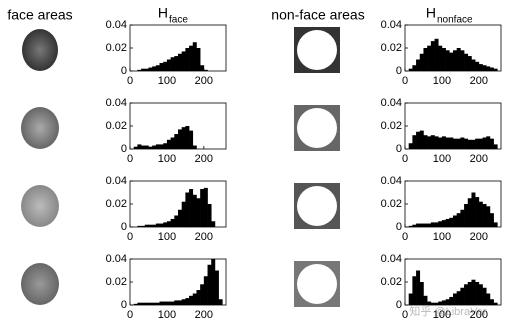  Describe the element at coordinates (40, 284) in the screenshot. I see `face-image` at that location.